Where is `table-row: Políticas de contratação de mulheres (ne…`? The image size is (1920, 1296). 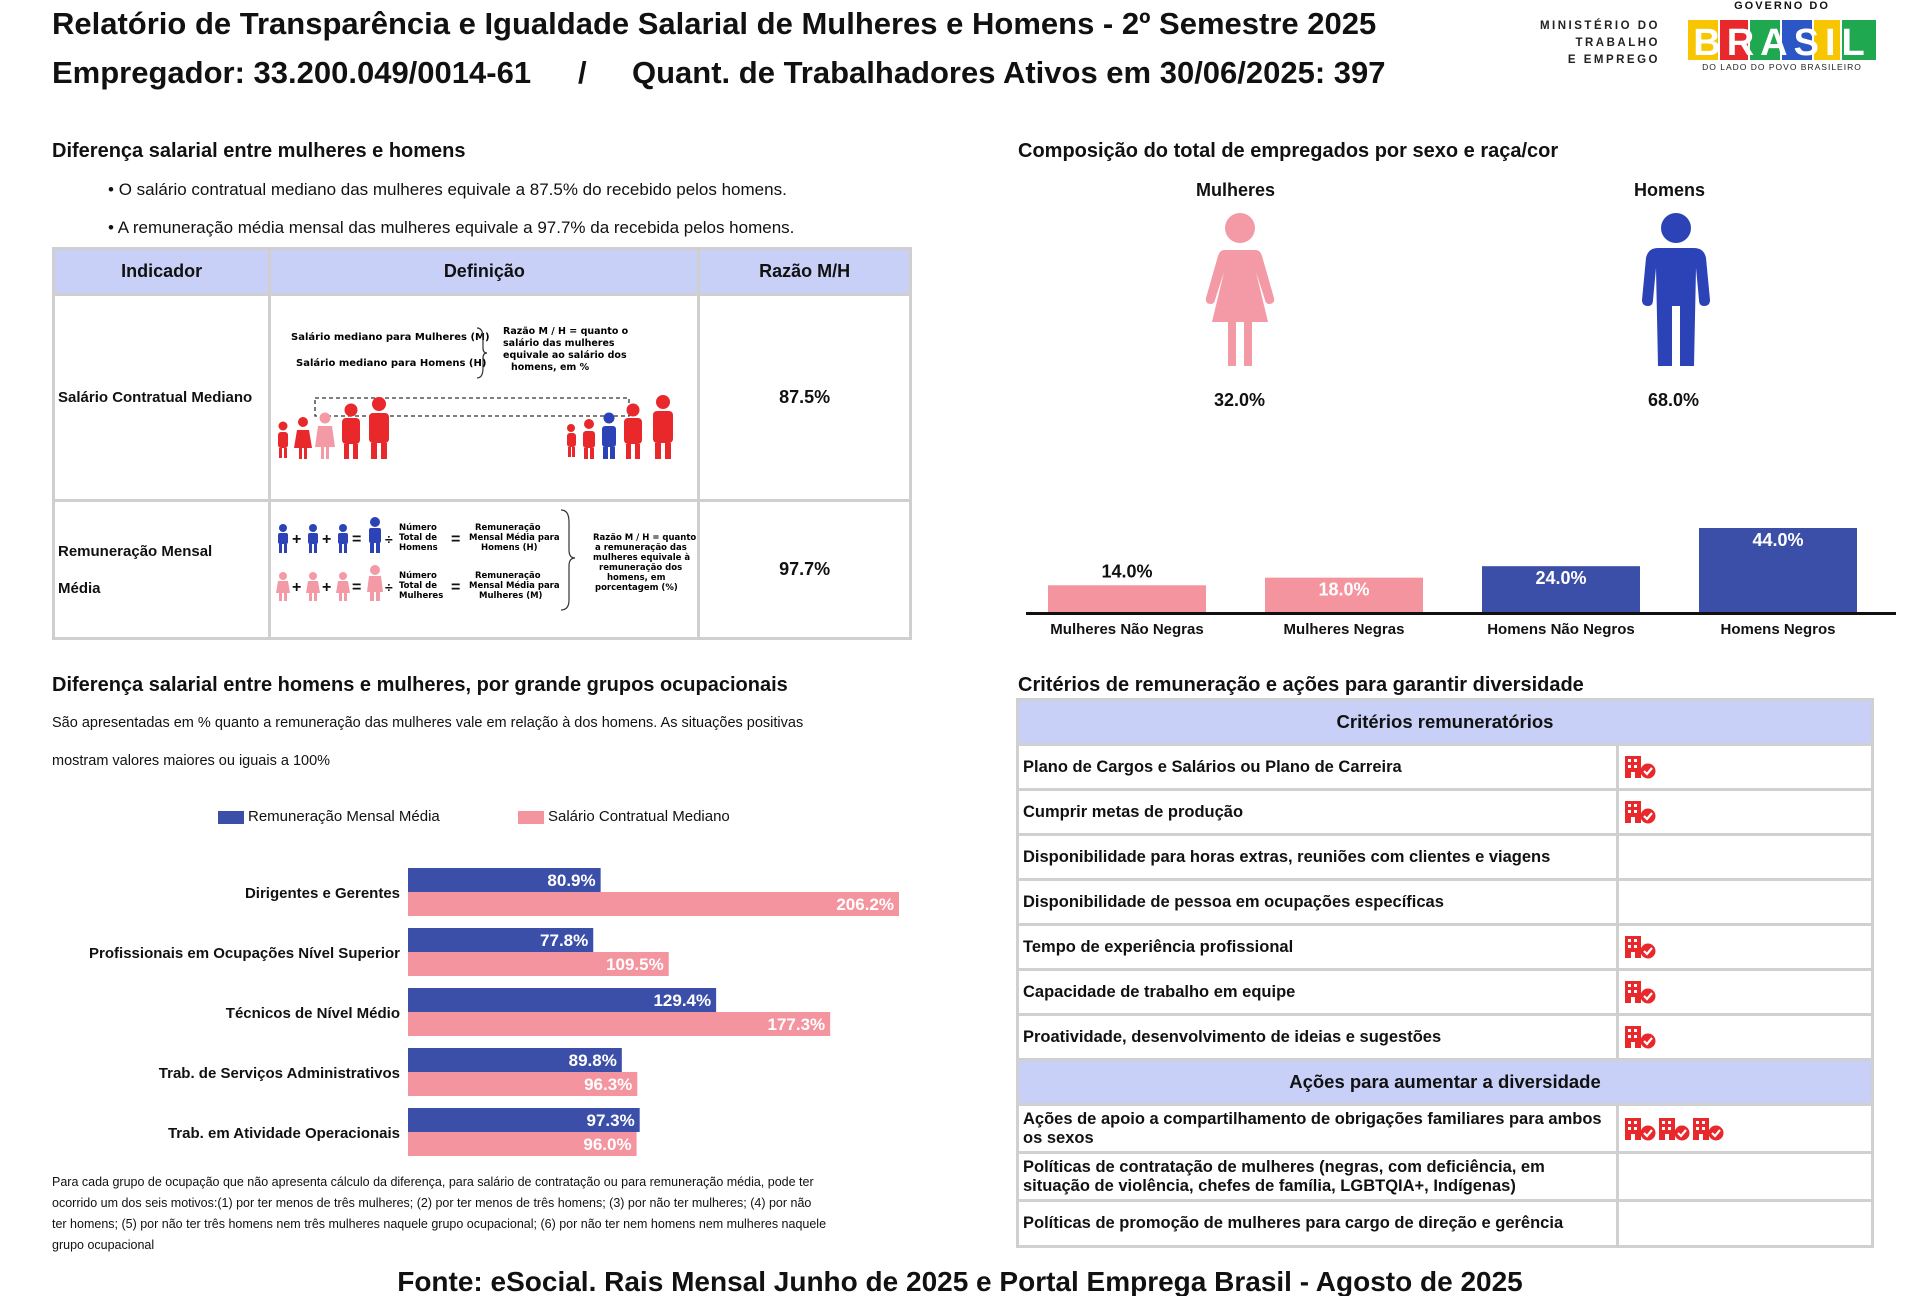
table-row: Políticas de contratação de mulheres (ne… is located at coordinates (1445, 1176).